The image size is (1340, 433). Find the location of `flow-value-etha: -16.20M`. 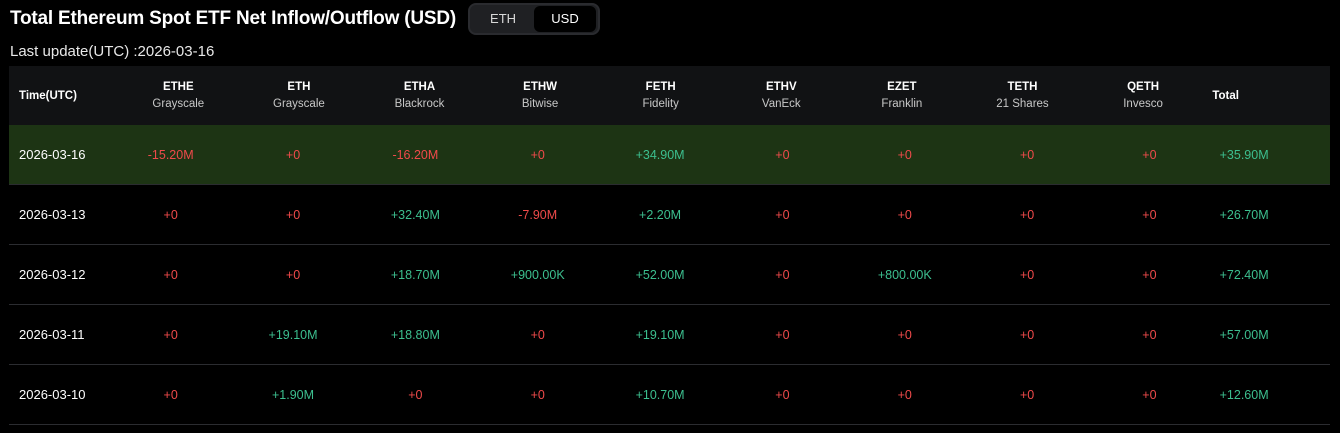

flow-value-etha: -16.20M is located at coordinates (415, 154).